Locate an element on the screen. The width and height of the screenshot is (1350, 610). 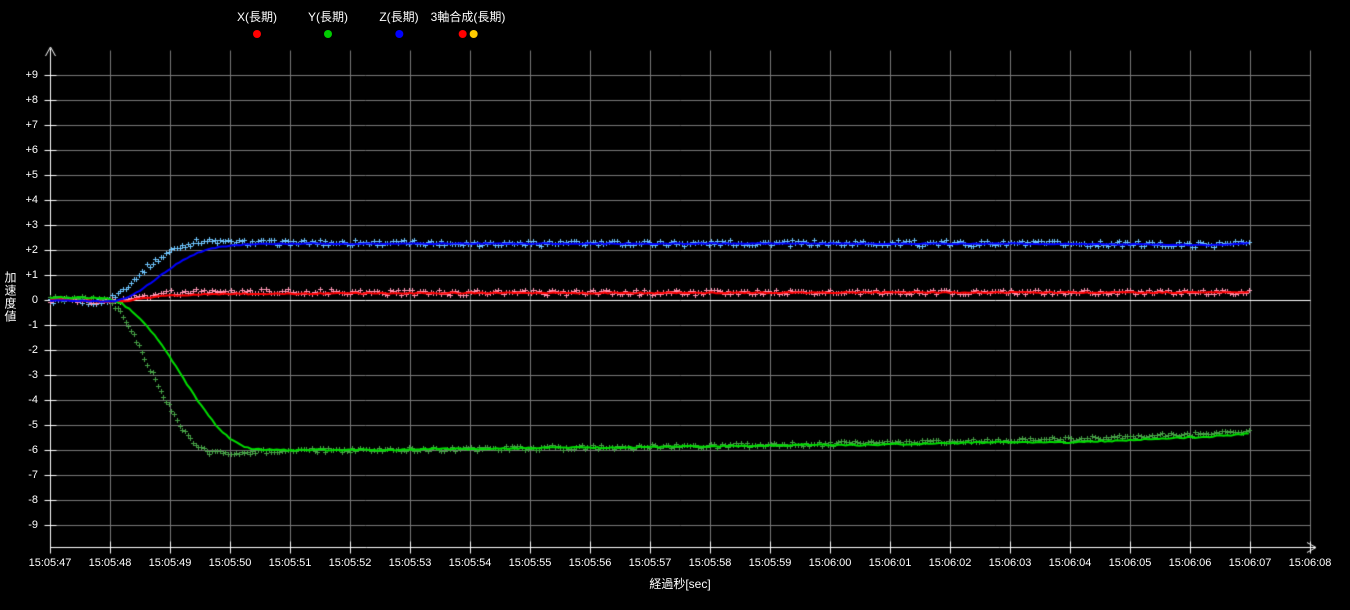
legend-label: 3軸合成(長期) is located at coordinates (468, 17).